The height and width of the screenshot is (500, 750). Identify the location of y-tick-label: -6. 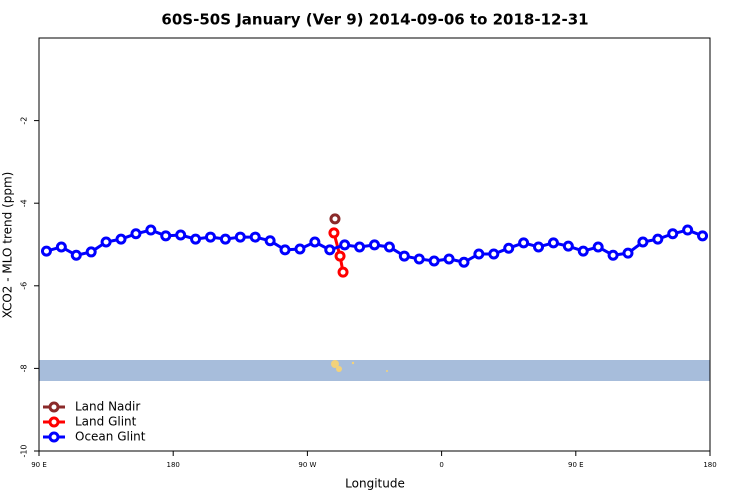
(24, 286).